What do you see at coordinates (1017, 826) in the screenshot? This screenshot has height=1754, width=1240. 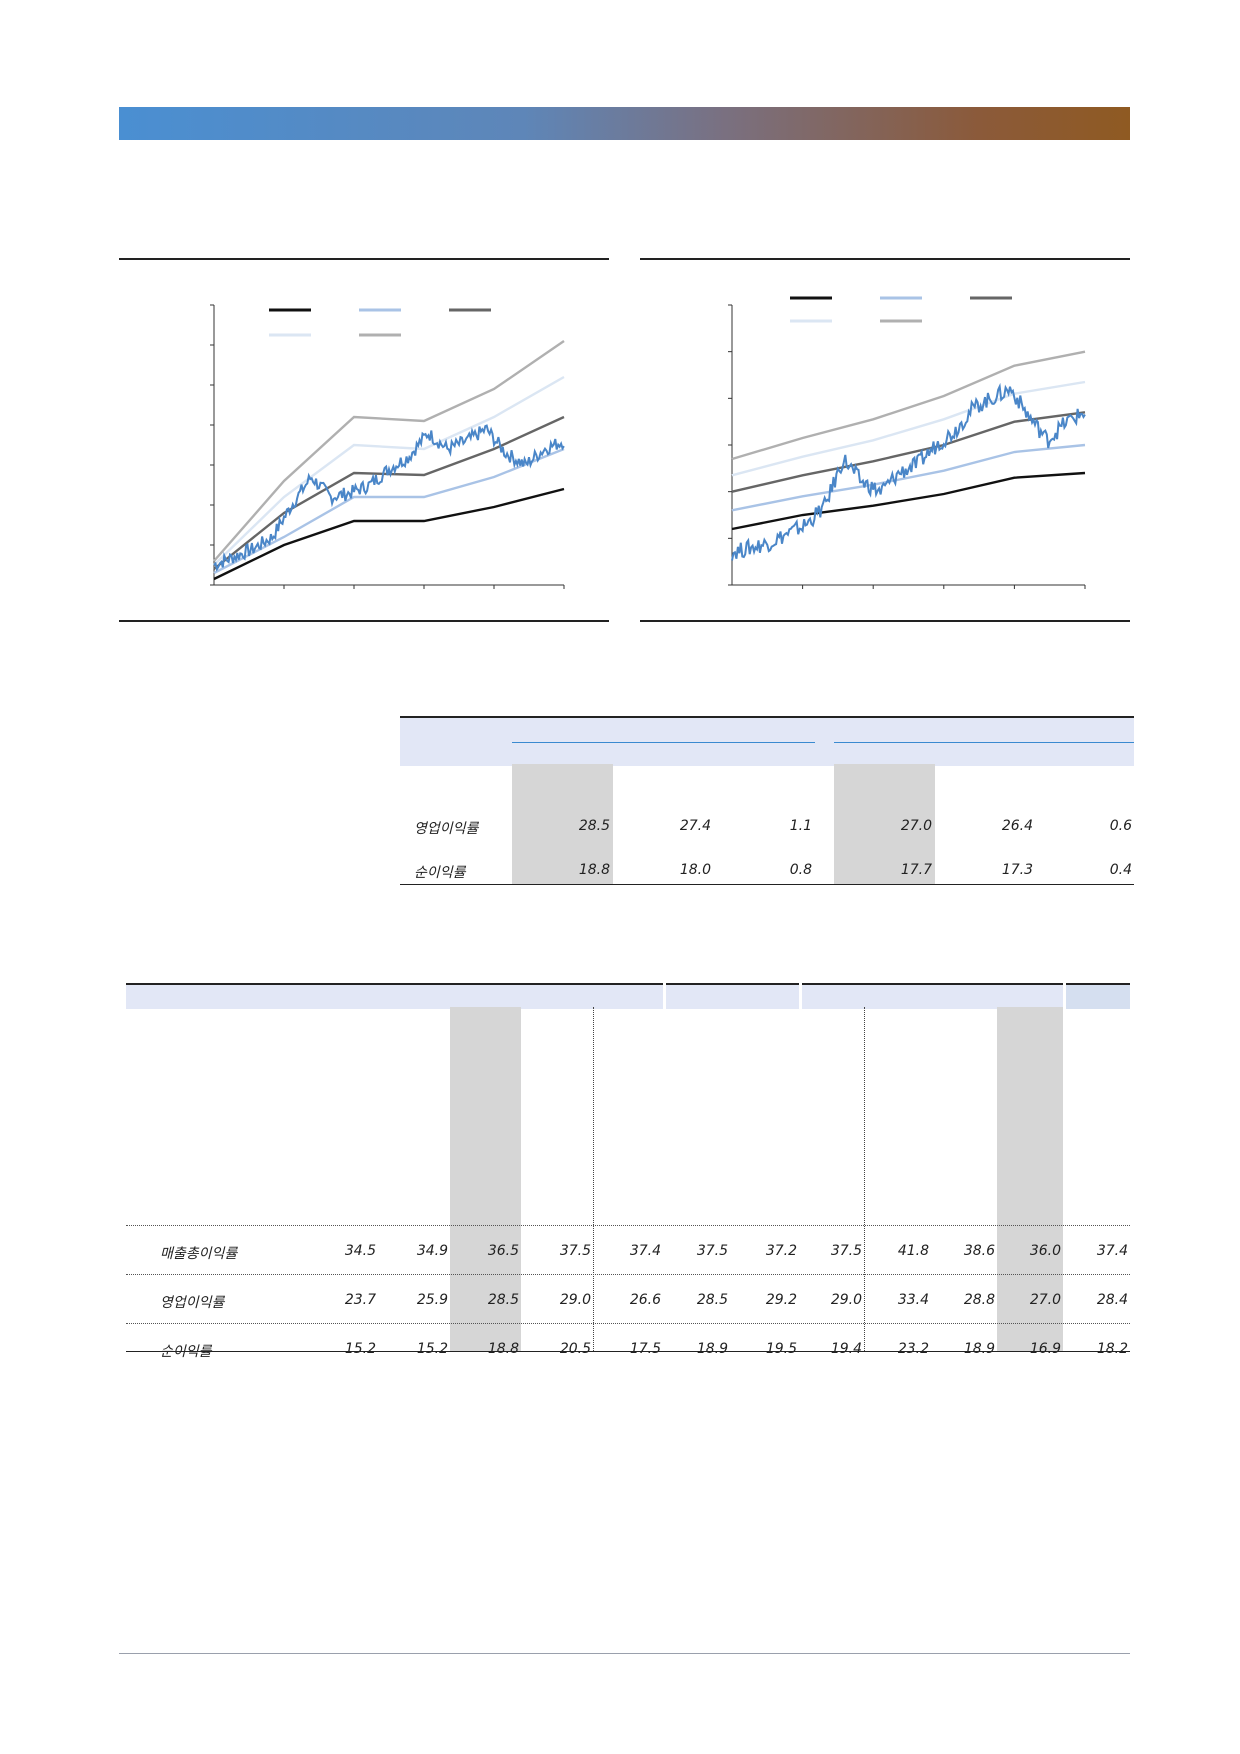 I see `table-cell: 26.4` at bounding box center [1017, 826].